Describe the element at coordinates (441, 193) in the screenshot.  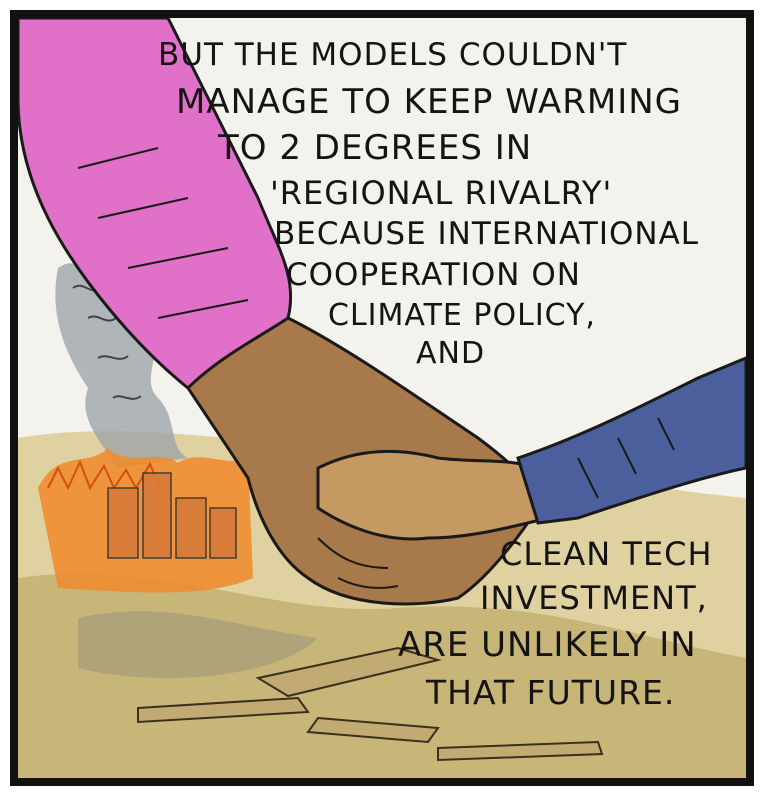
I see `top-caption-line: 'REGIONAL RIVALRY'` at that location.